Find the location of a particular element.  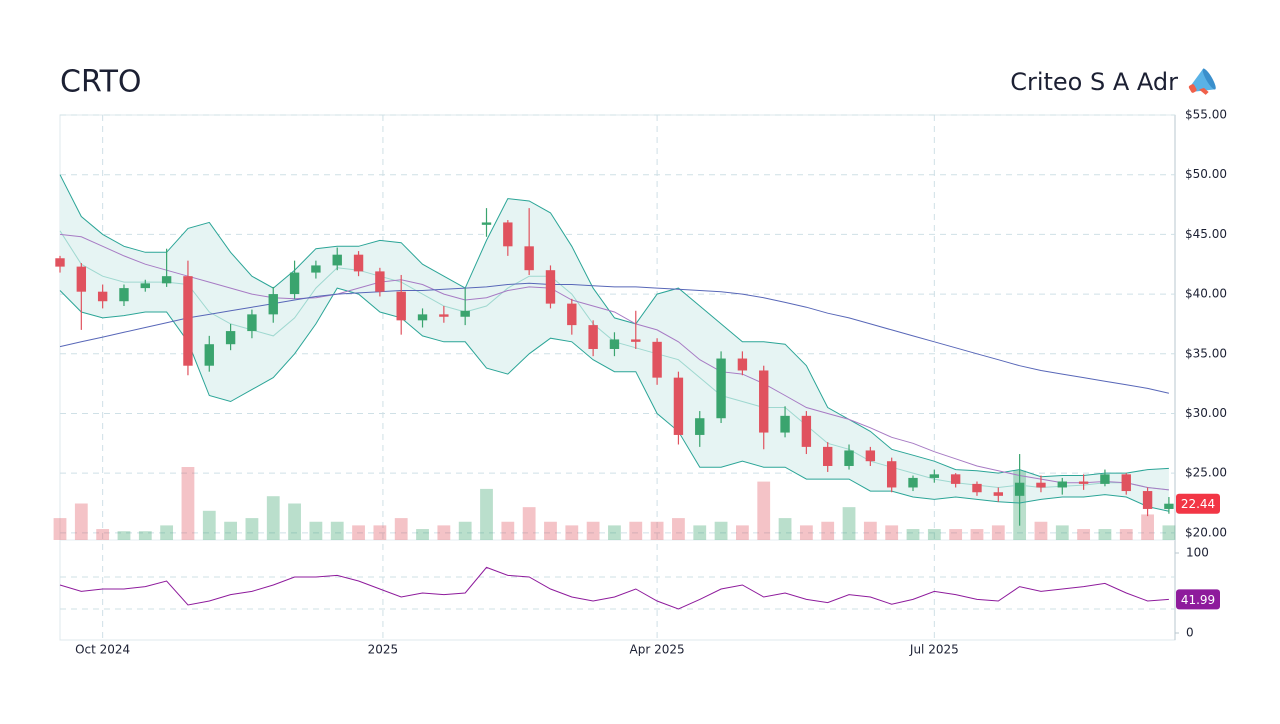

y-tick-label: $55.00 is located at coordinates (1206, 115).